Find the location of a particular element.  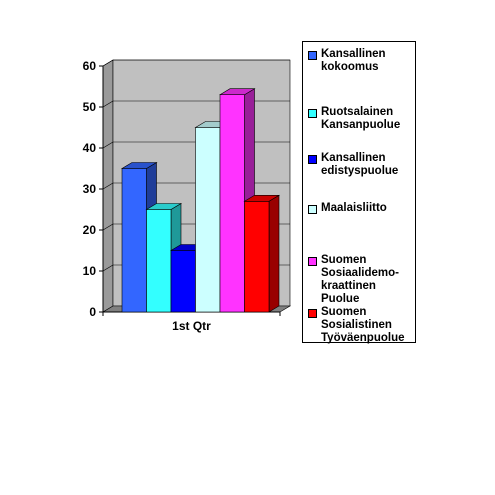

y-tick-label: 60 is located at coordinates (90, 66).